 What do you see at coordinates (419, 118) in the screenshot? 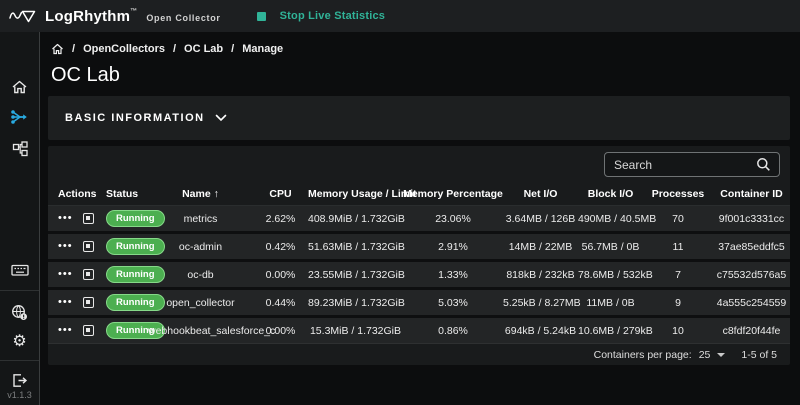
I see `basic-information-section: BASIC INFORMATION` at bounding box center [419, 118].